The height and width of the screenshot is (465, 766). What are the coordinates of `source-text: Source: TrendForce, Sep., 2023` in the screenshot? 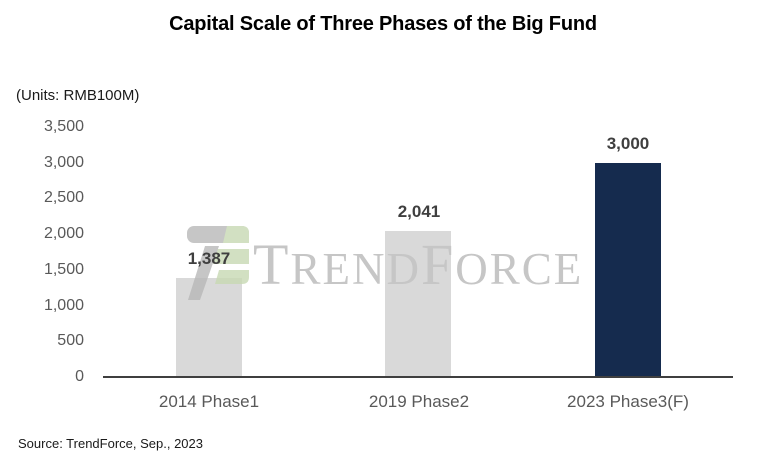 It's located at (110, 443).